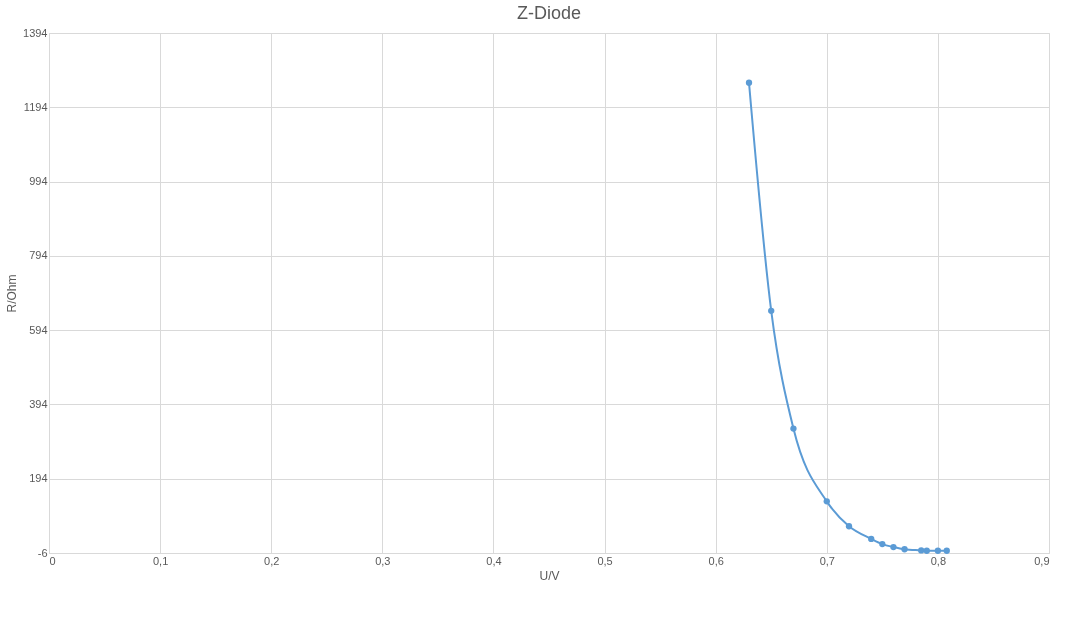 Image resolution: width=1087 pixels, height=621 pixels. Describe the element at coordinates (38, 181) in the screenshot. I see `y-tick-label: 994` at that location.